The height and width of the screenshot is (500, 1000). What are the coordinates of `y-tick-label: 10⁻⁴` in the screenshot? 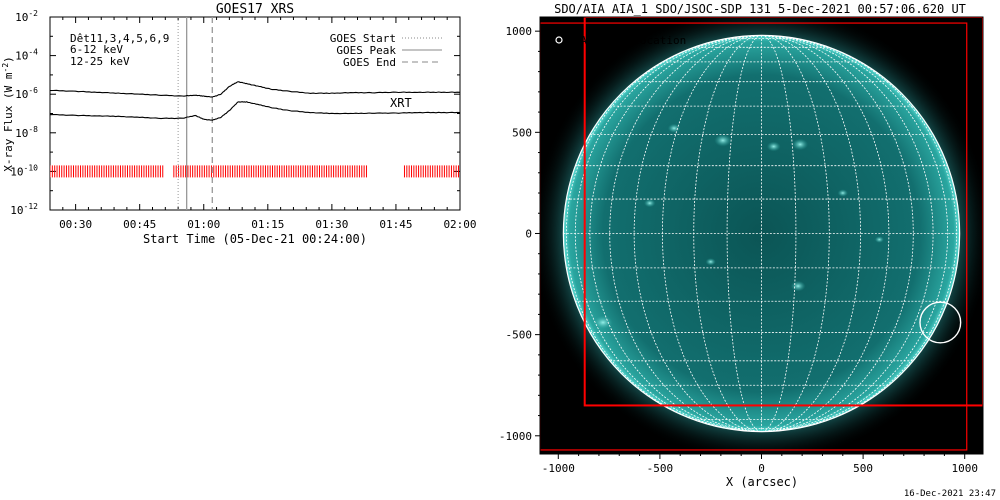 It's located at (26, 55).